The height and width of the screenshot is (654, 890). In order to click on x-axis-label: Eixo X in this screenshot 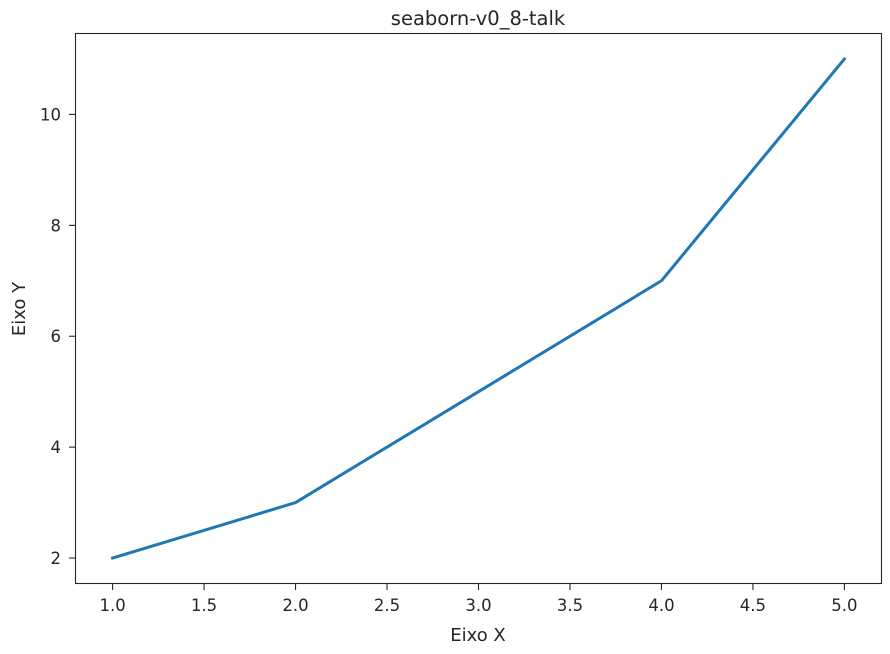, I will do `click(478, 635)`.